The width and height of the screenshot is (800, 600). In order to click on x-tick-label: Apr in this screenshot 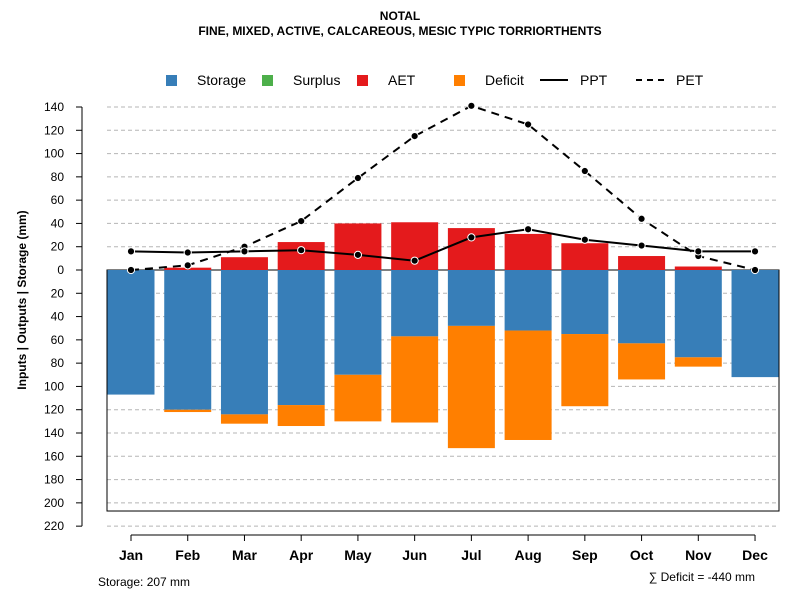, I will do `click(301, 555)`.